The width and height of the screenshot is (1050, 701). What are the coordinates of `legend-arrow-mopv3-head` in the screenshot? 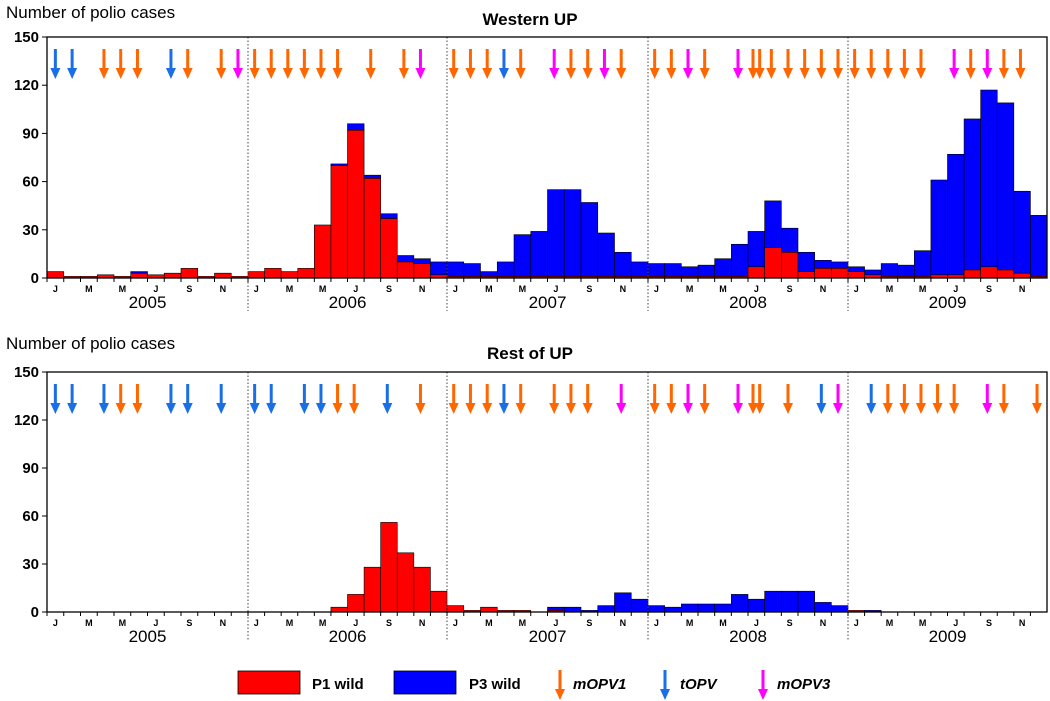 It's located at (763, 694).